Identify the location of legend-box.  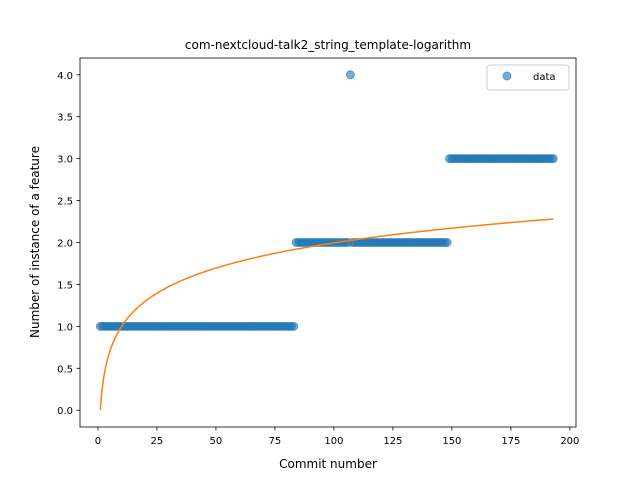
(528, 77).